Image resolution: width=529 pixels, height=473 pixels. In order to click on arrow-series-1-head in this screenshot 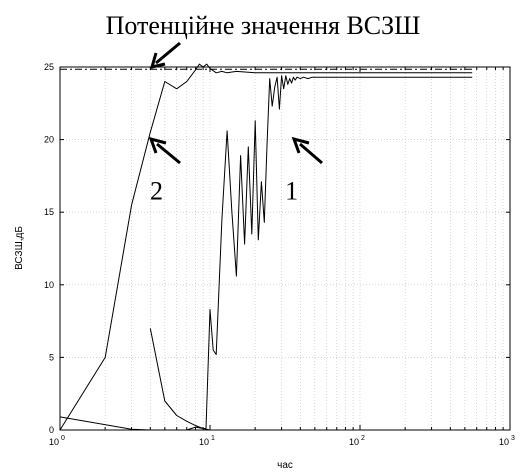, I will do `click(300, 145)`.